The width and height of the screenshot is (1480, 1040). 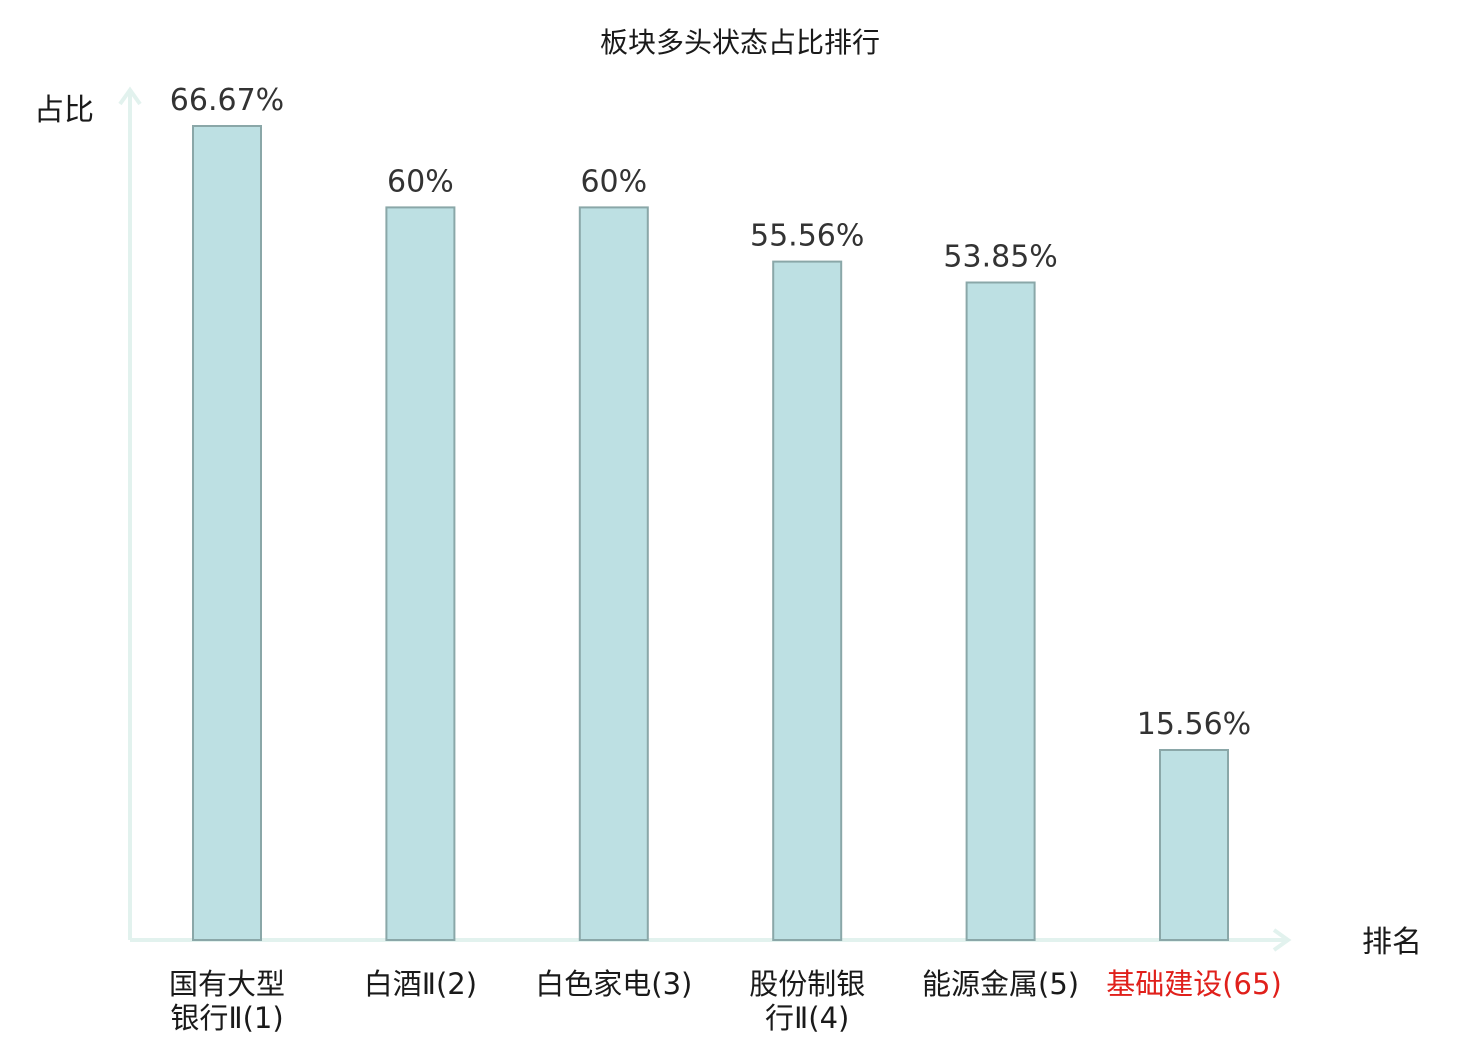 I want to click on chart-title: 板块多头状态占比排行, so click(x=740, y=42).